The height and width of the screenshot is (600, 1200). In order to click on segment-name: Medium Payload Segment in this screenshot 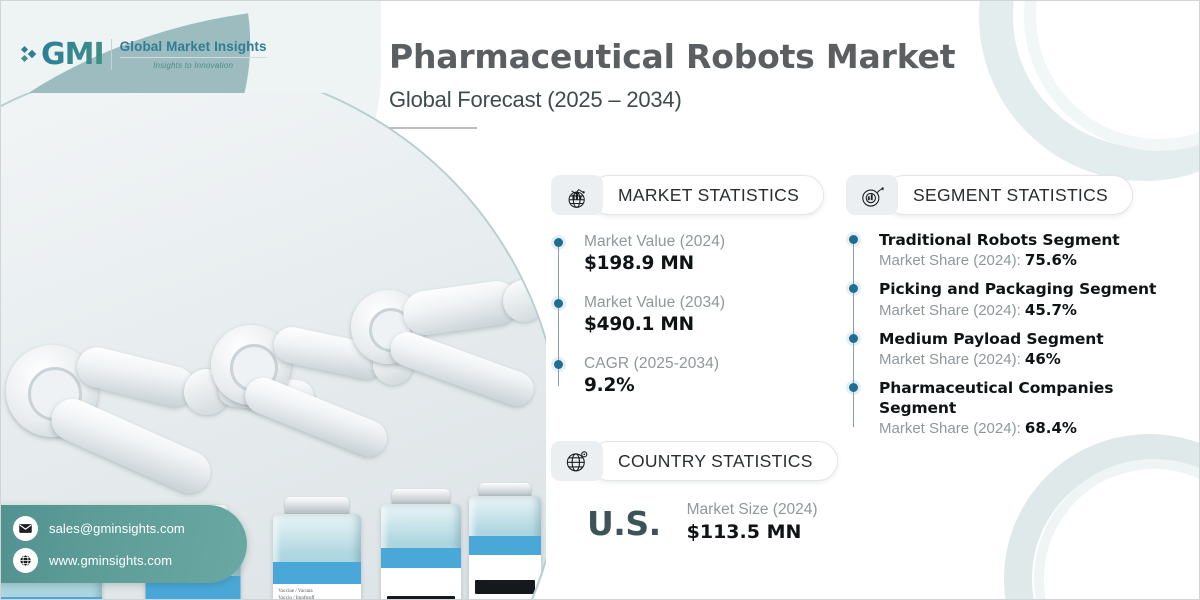, I will do `click(991, 338)`.